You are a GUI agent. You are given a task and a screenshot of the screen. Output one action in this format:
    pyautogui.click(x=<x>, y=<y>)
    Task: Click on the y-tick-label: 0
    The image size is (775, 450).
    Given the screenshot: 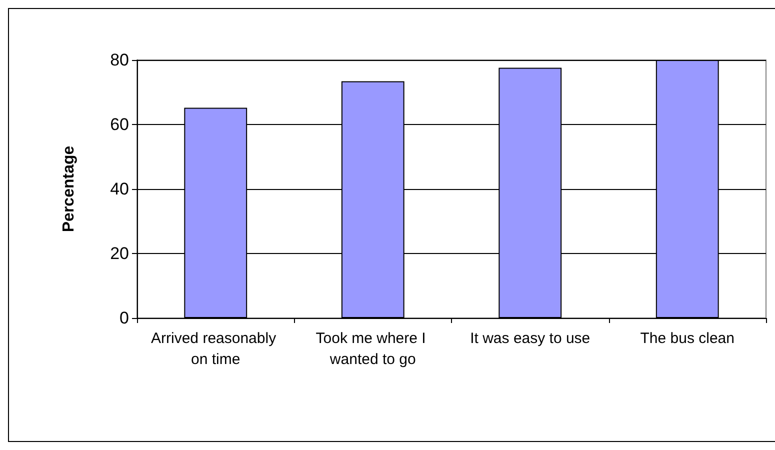 What is the action you would take?
    pyautogui.click(x=124, y=318)
    